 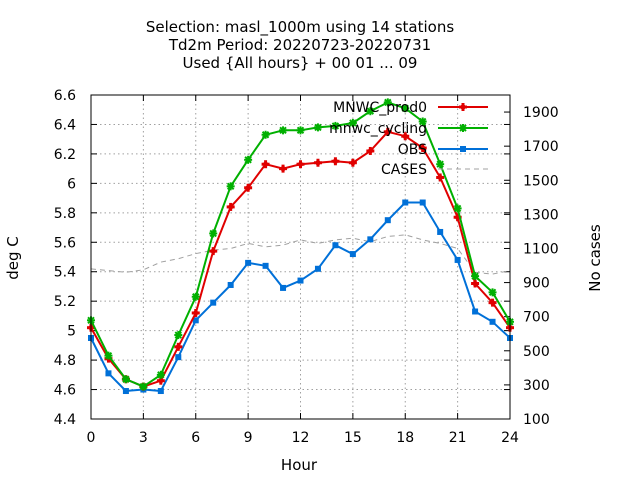 I want to click on y2-tick-label: 900, so click(x=536, y=284).